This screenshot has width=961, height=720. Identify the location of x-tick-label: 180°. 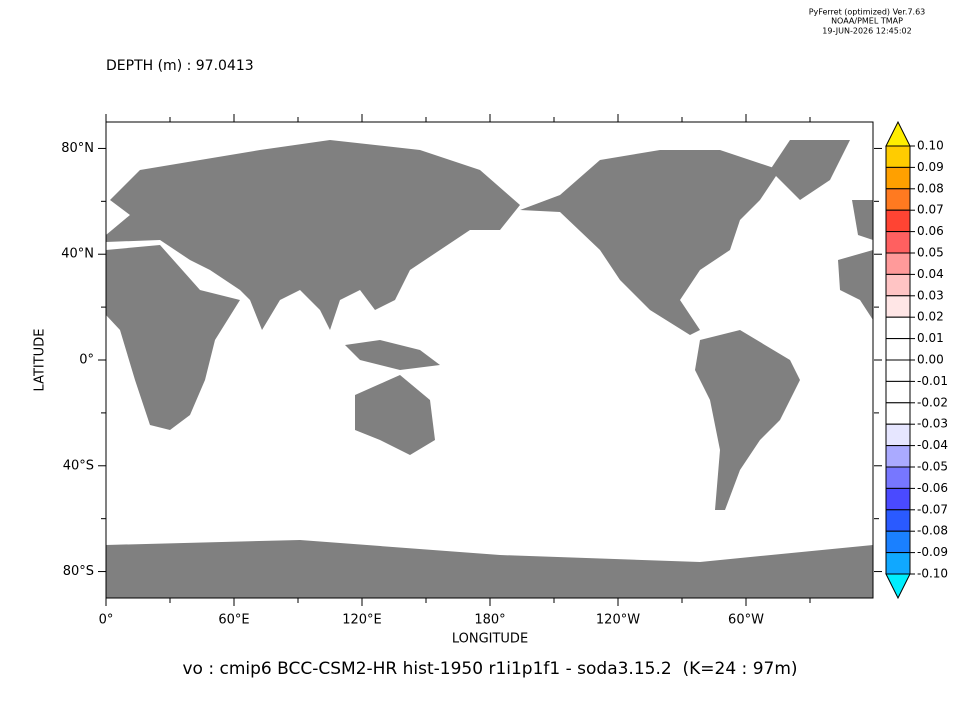
(489, 620).